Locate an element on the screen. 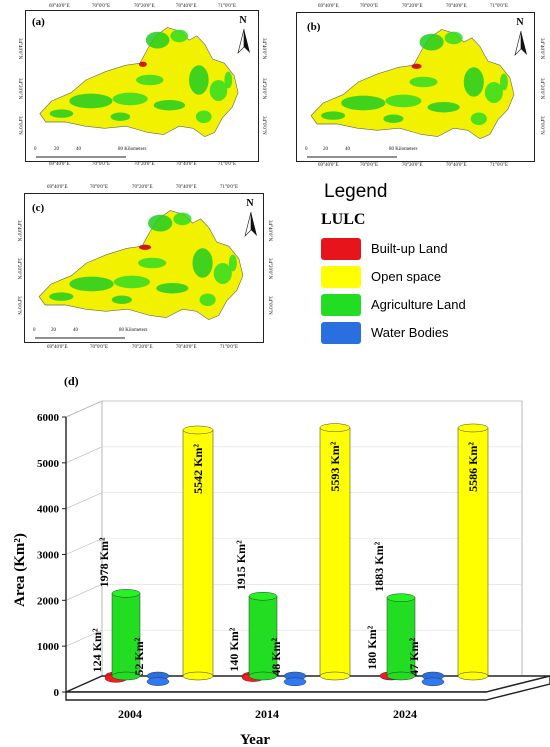  legend-label: Agriculture Land is located at coordinates (418, 304).